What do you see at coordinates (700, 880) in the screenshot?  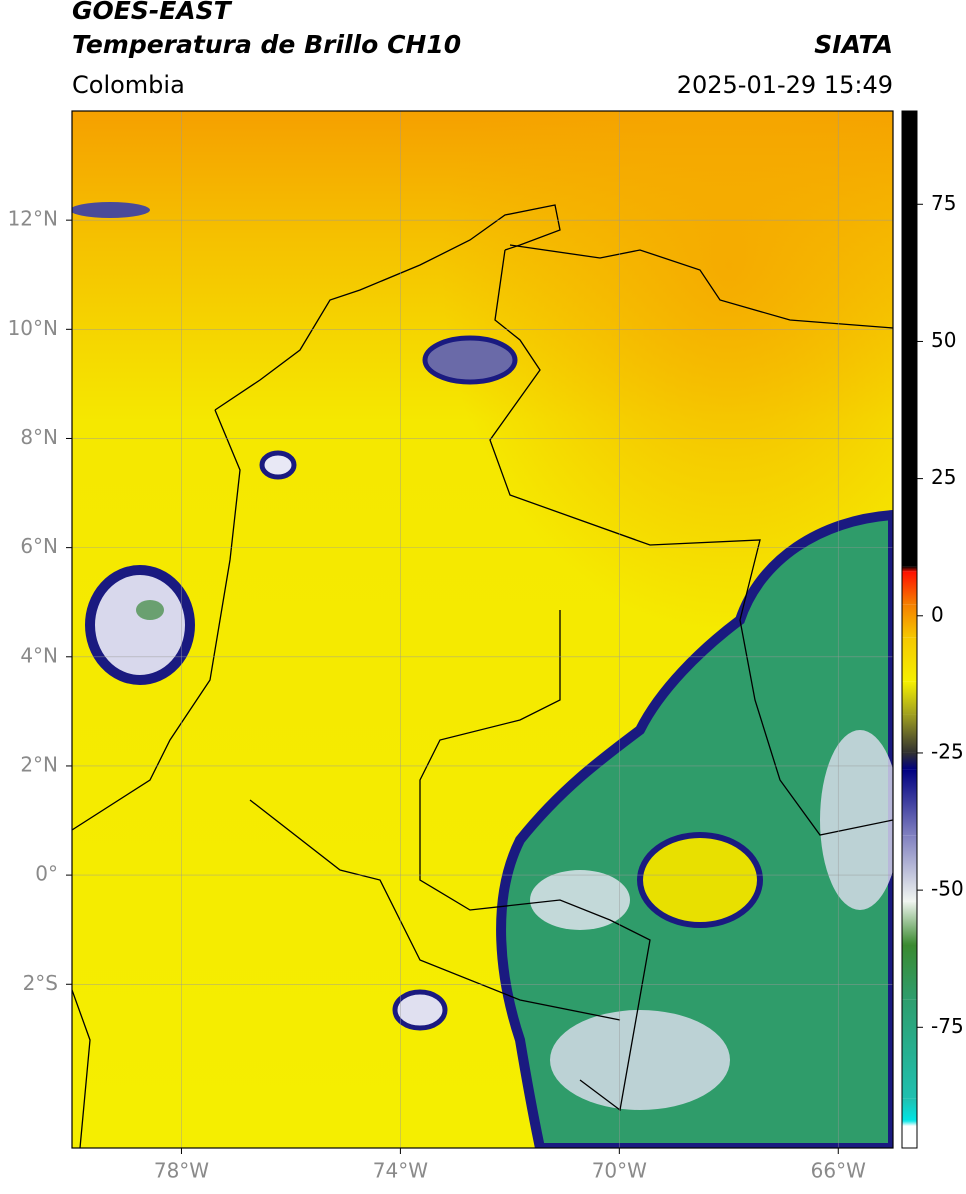 I see `cloud-warm` at bounding box center [700, 880].